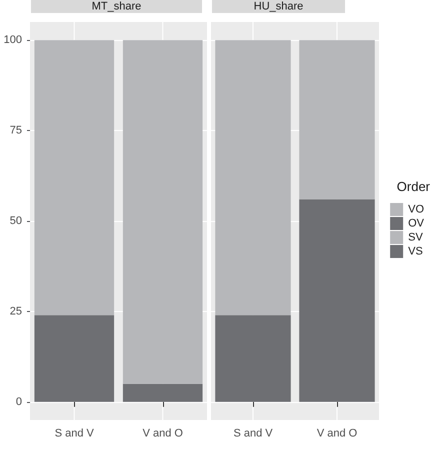  I want to click on y-tick-label: 75, so click(16, 130).